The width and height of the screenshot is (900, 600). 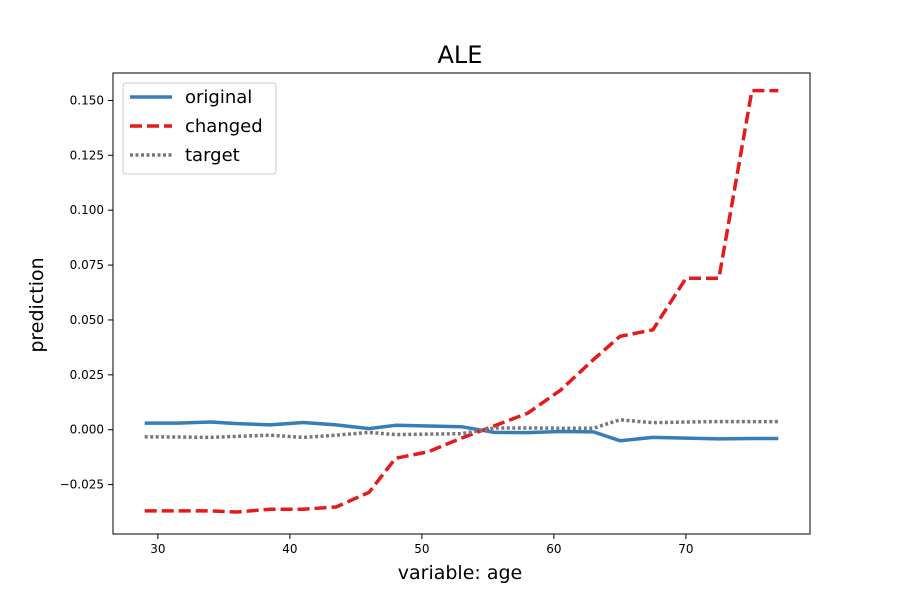 I want to click on y-tick-label: 0.025, so click(x=87, y=375).